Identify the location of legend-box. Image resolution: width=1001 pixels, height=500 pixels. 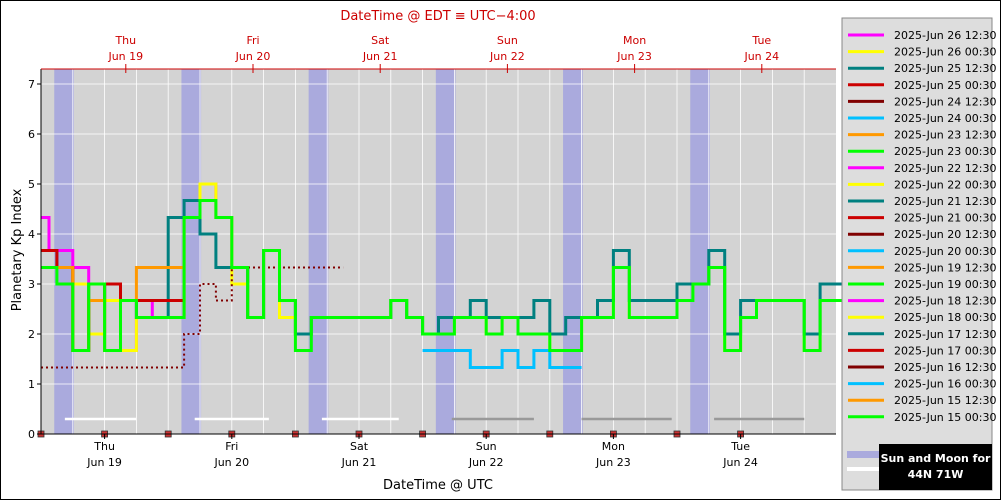
(917, 254).